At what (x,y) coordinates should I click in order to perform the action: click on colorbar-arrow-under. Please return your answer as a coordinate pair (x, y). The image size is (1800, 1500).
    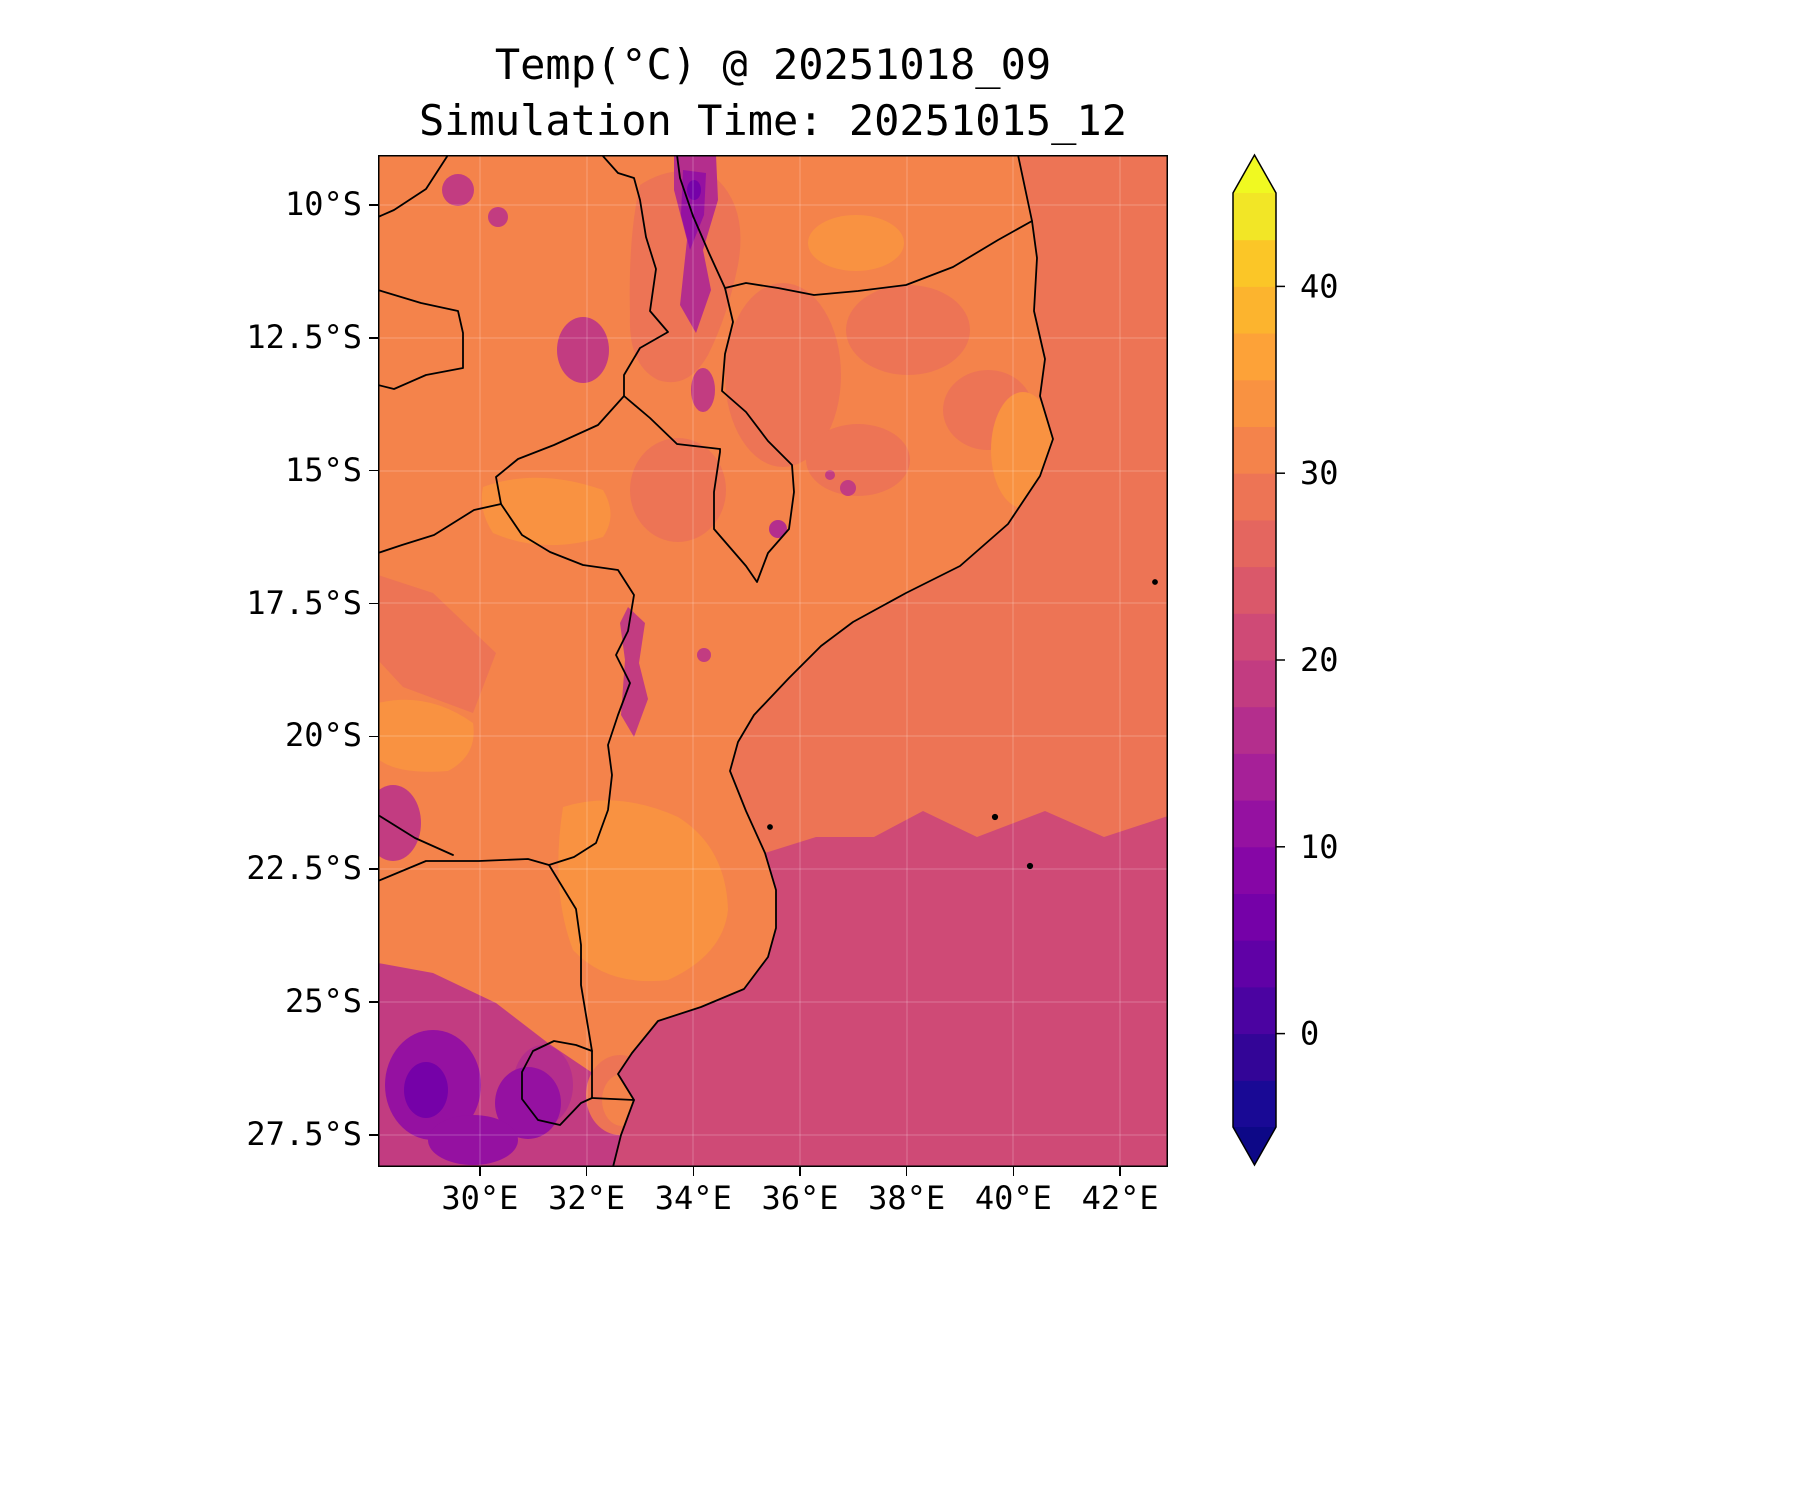
    Looking at the image, I should click on (1254, 1146).